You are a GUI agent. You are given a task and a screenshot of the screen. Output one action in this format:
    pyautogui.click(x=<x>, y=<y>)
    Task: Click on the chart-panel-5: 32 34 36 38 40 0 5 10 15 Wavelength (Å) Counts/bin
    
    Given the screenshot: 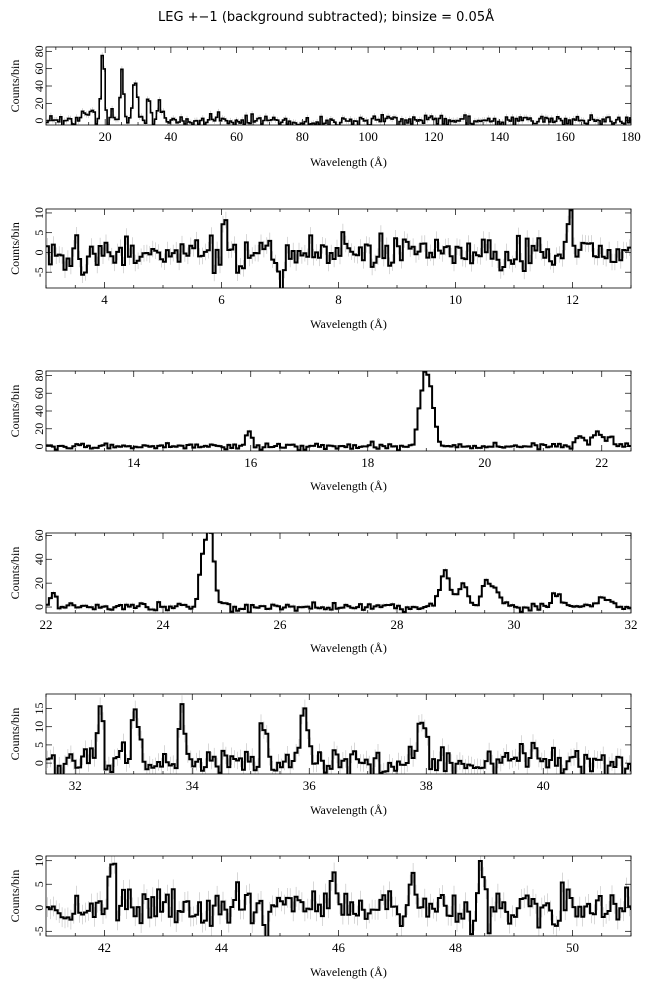 What is the action you would take?
    pyautogui.click(x=320, y=755)
    